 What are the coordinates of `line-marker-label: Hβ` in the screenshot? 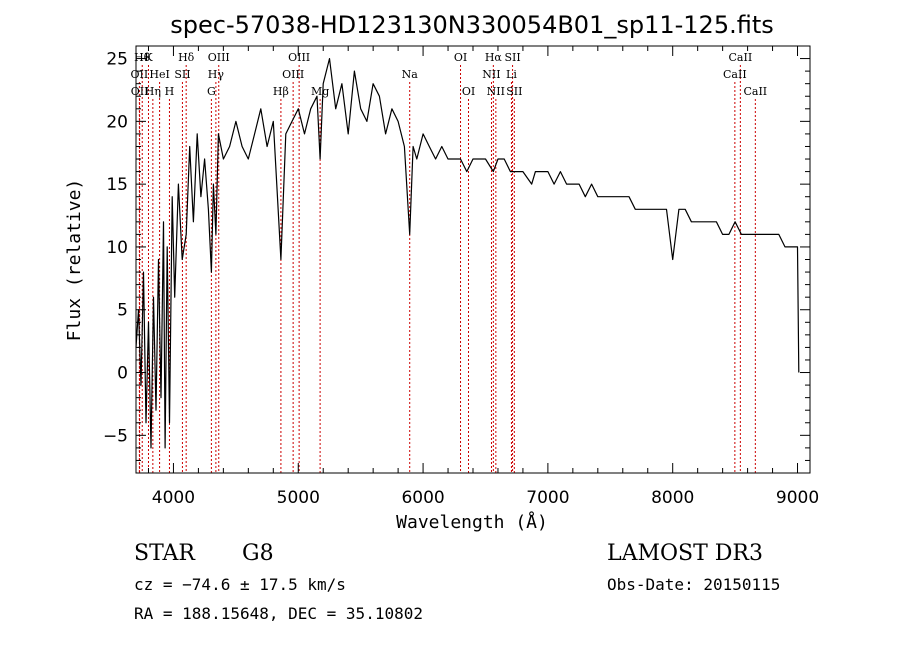 It's located at (281, 91).